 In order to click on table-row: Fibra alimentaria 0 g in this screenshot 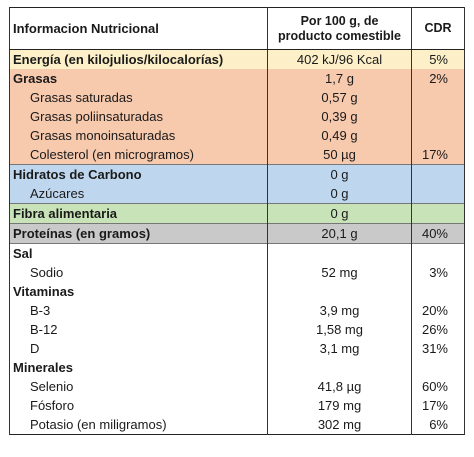, I will do `click(237, 213)`.